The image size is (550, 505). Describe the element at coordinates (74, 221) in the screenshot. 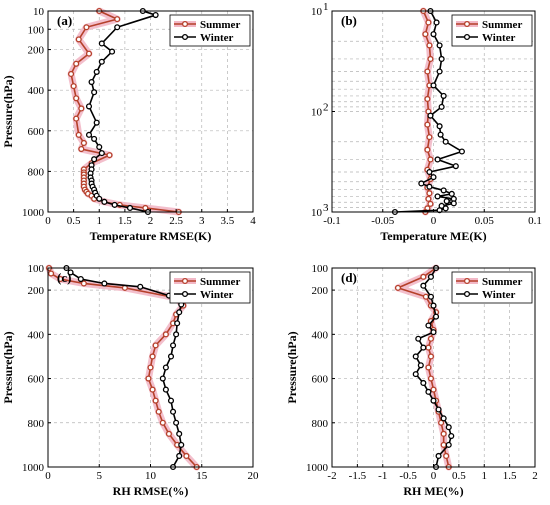

I see `x-tick-label: 0.5` at that location.